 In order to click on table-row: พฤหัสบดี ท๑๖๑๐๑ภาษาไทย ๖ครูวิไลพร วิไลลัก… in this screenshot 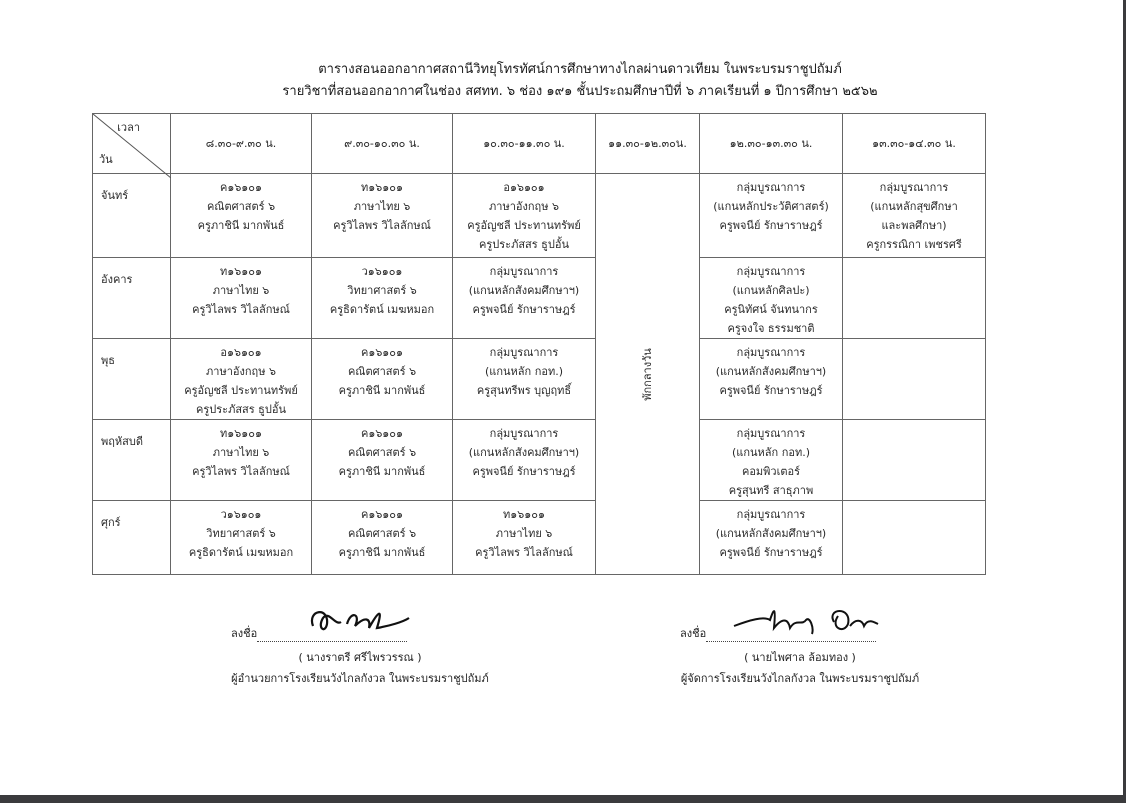, I will do `click(539, 460)`.